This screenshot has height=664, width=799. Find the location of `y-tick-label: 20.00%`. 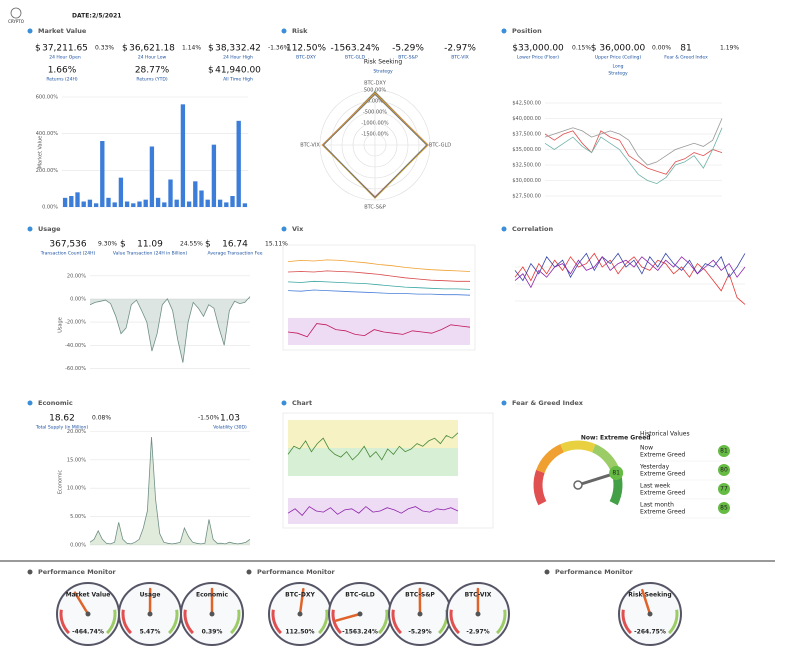

y-tick-label: 20.00% is located at coordinates (76, 432).